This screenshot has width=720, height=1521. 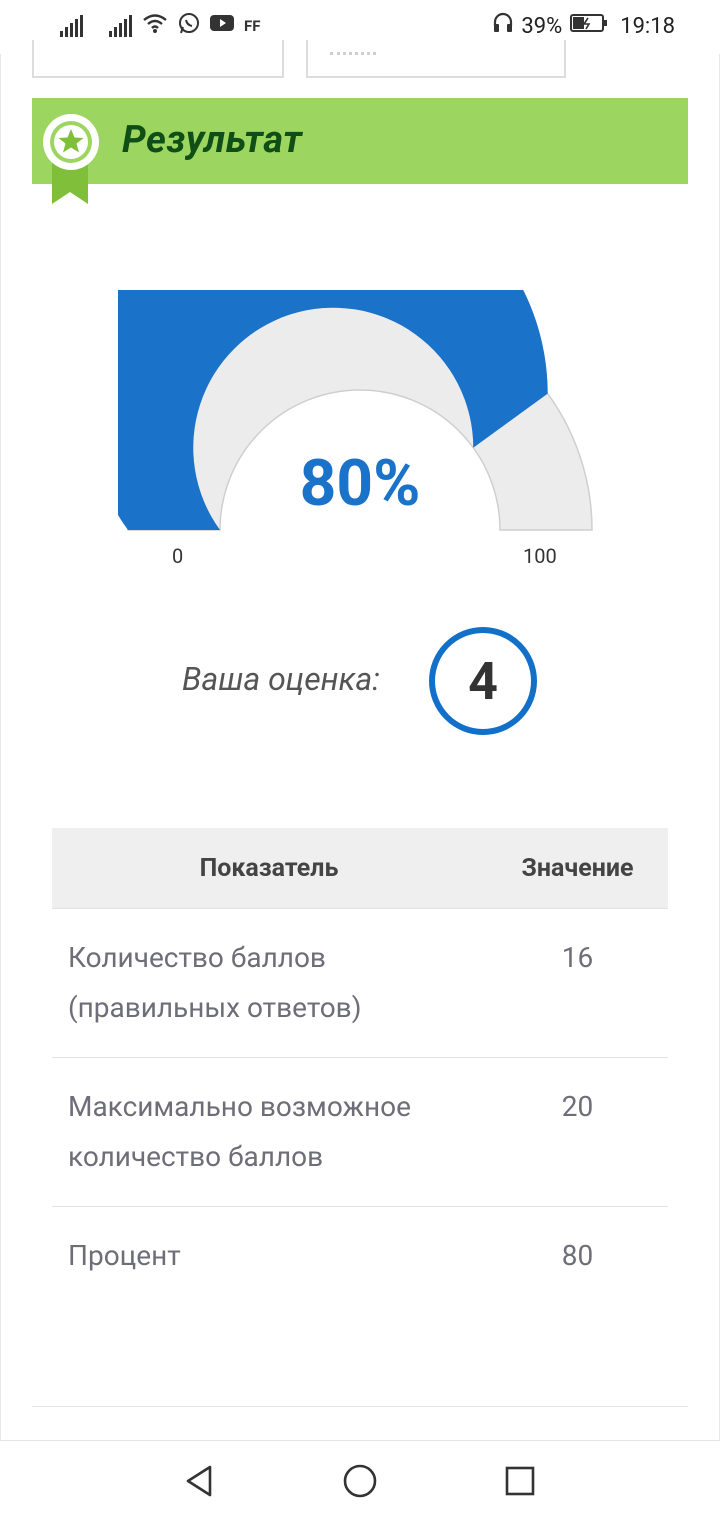 I want to click on result-title: Результат, so click(x=212, y=140).